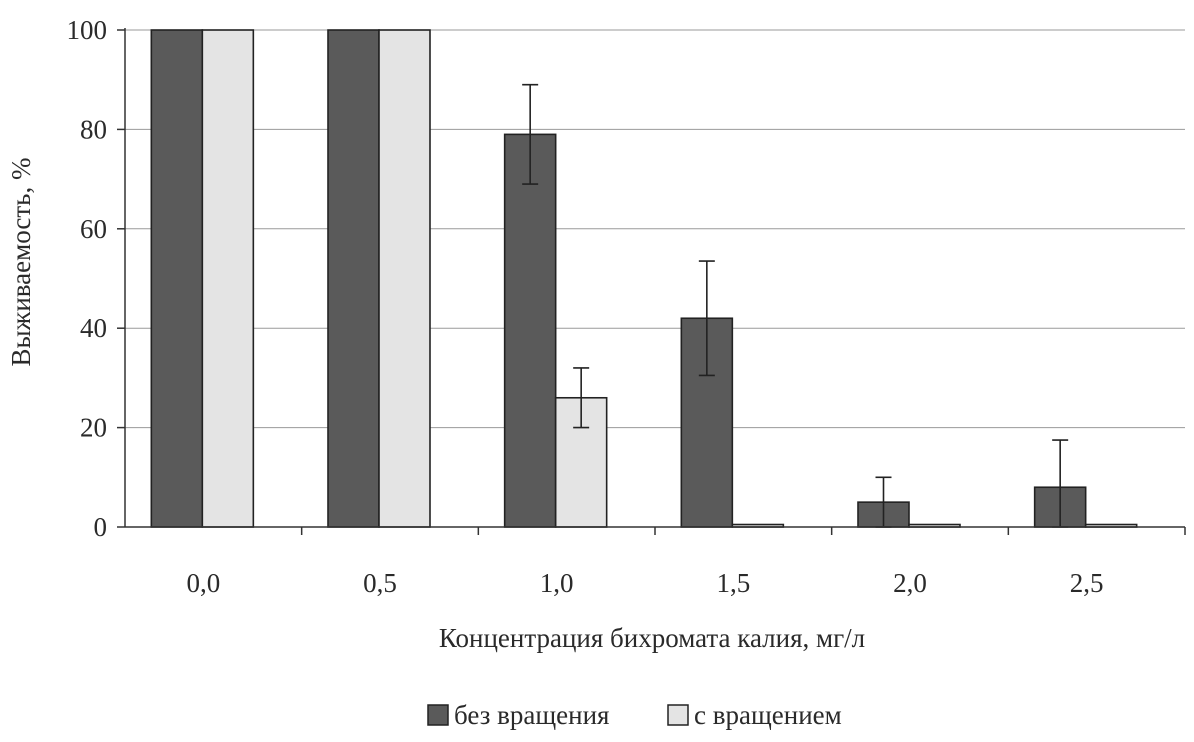 The image size is (1194, 742). What do you see at coordinates (1087, 583) in the screenshot?
I see `x-tick-label: 2,5` at bounding box center [1087, 583].